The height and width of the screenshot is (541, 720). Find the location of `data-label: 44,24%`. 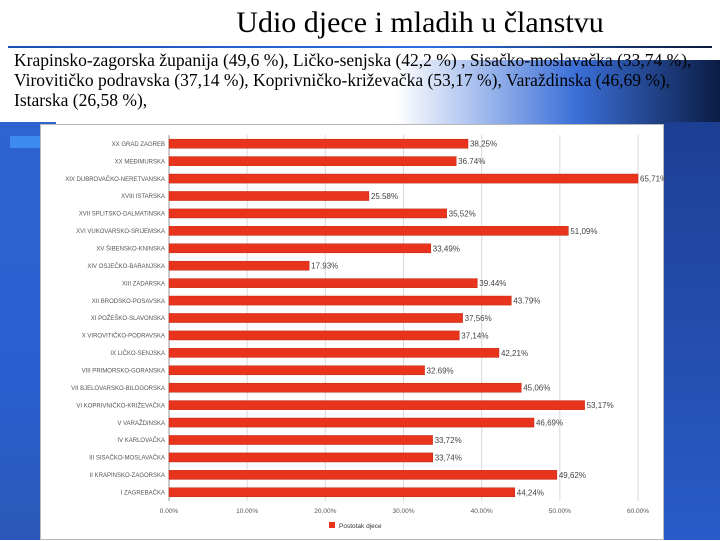

data-label: 44,24% is located at coordinates (530, 492).